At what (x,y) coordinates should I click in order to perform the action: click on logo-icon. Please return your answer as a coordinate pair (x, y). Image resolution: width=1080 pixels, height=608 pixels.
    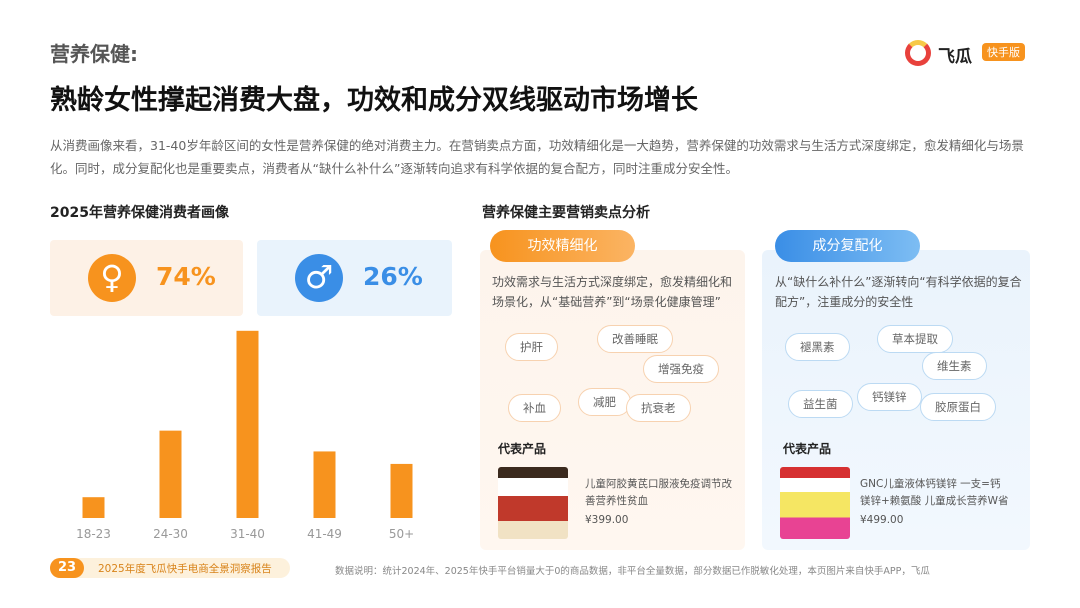
    Looking at the image, I should click on (918, 53).